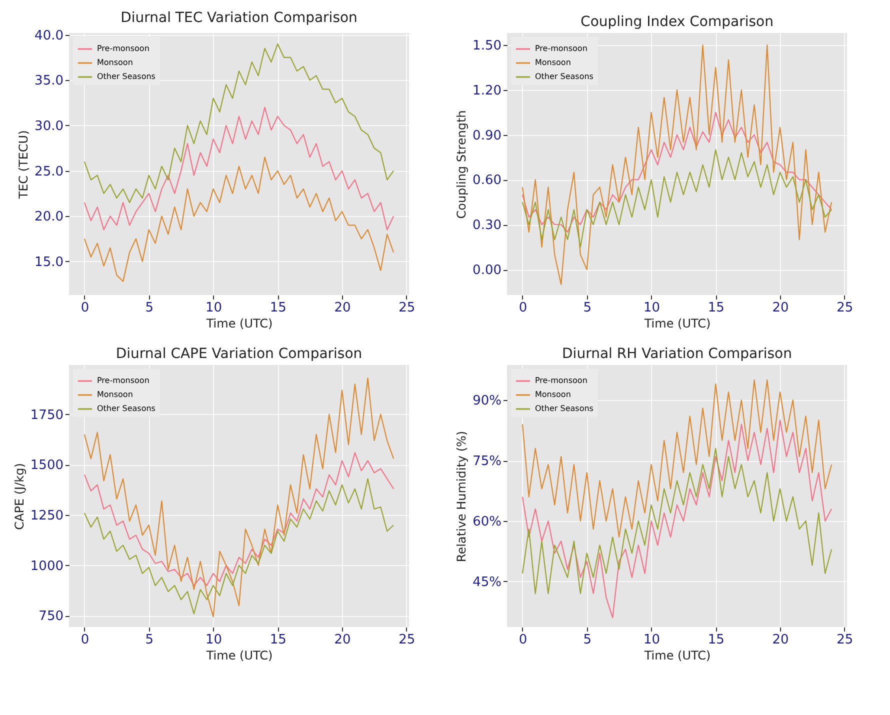 The width and height of the screenshot is (890, 715). Describe the element at coordinates (239, 354) in the screenshot. I see `chart-title: Diurnal CAPE Variation Comparison` at that location.